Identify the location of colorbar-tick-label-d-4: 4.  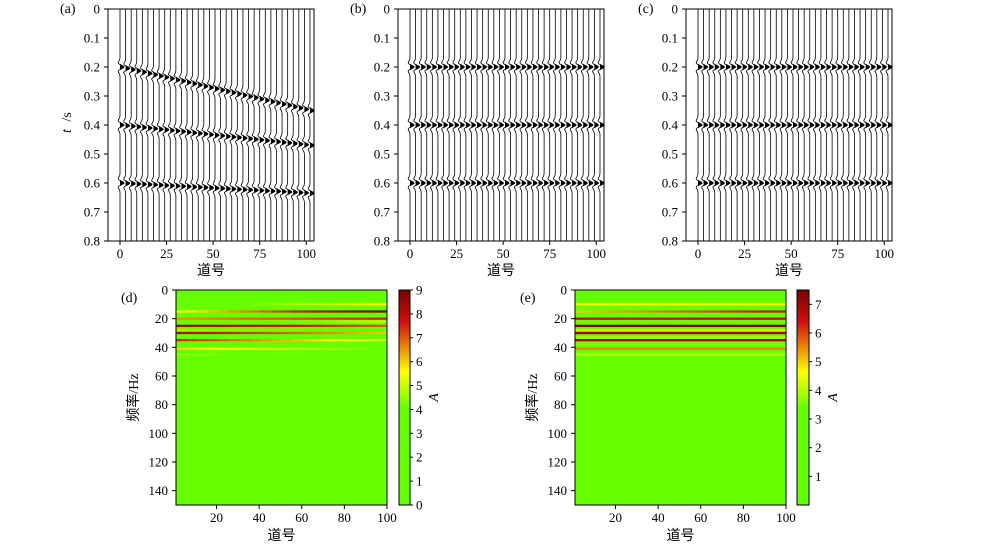
(419, 409).